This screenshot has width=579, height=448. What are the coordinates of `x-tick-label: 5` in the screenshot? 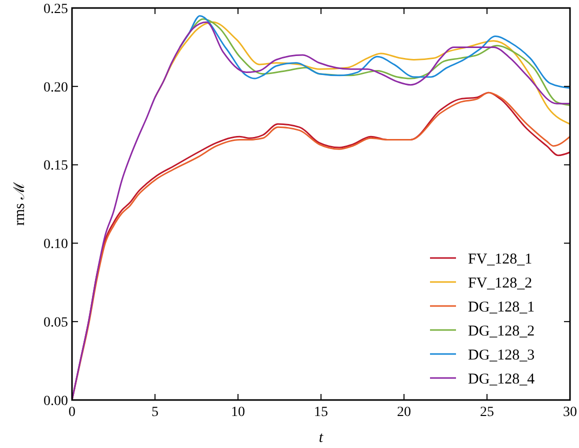 It's located at (155, 412).